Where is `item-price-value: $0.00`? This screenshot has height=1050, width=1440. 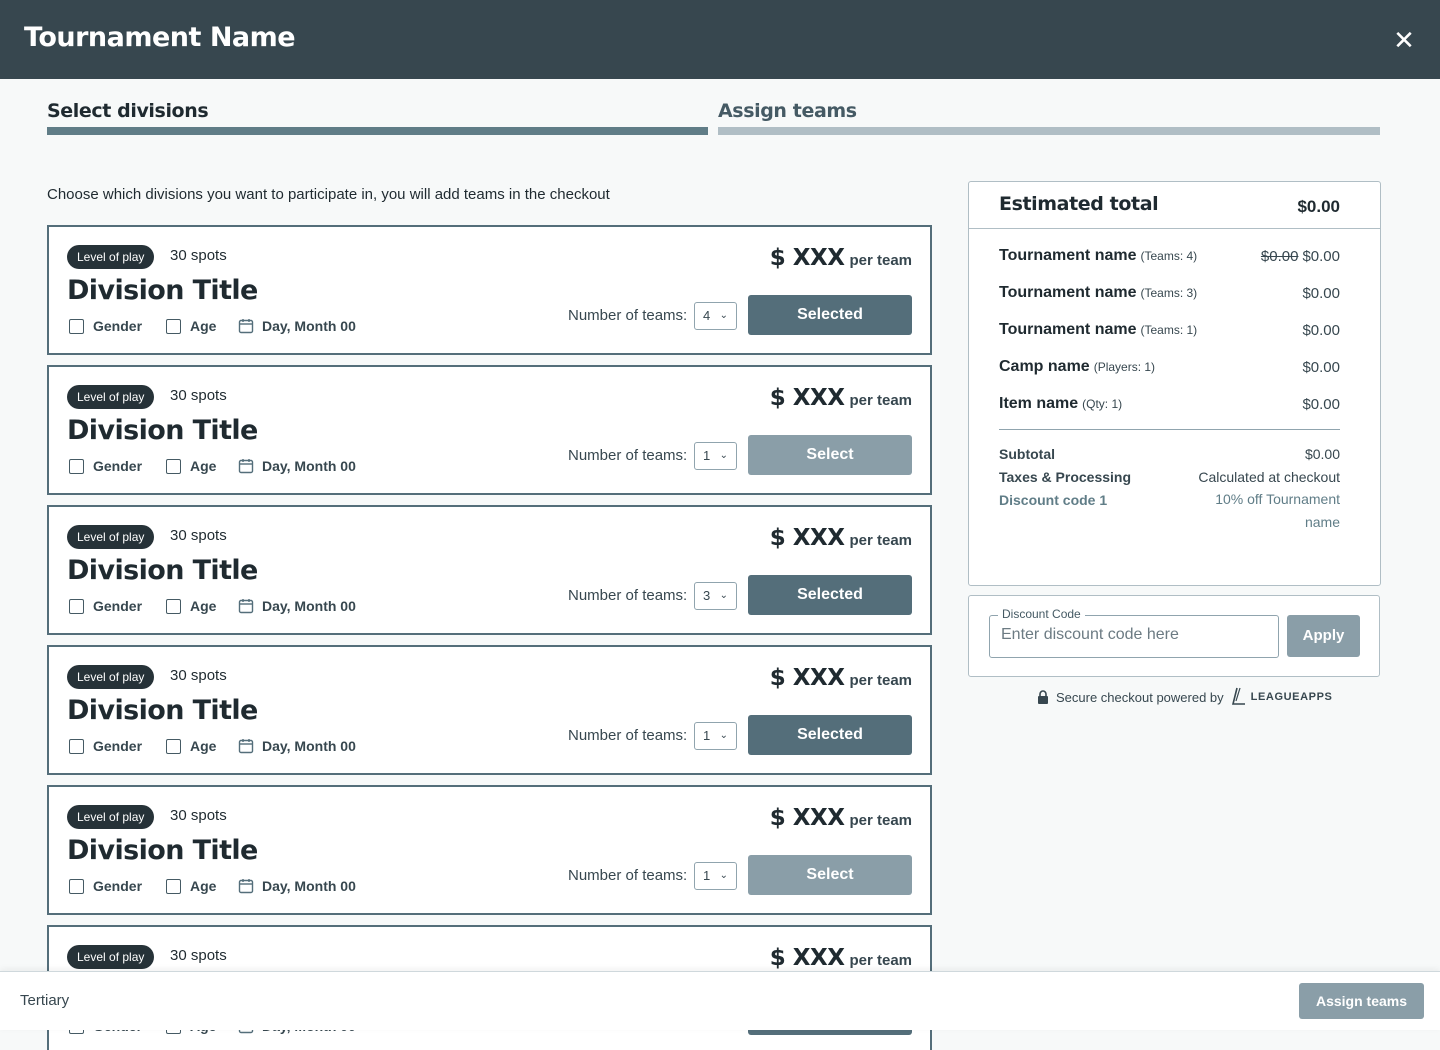 item-price-value: $0.00 is located at coordinates (1321, 404).